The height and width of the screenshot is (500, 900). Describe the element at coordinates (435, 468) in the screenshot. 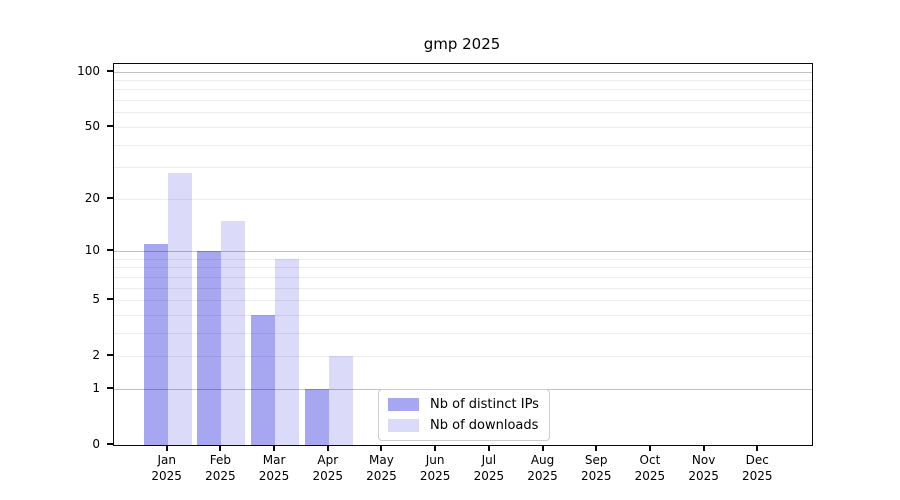

I see `x-tick-label: Jun 2025` at that location.